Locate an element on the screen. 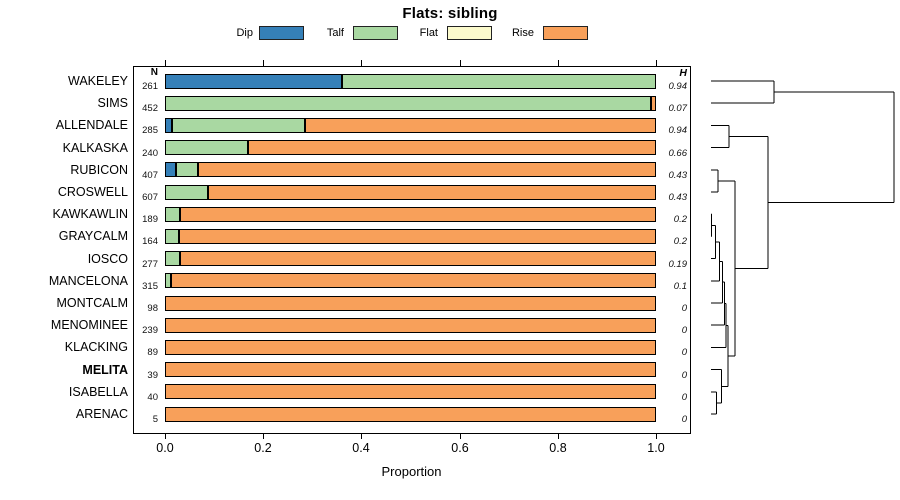 The width and height of the screenshot is (900, 500). row-label: ALLENDALE is located at coordinates (91, 125).